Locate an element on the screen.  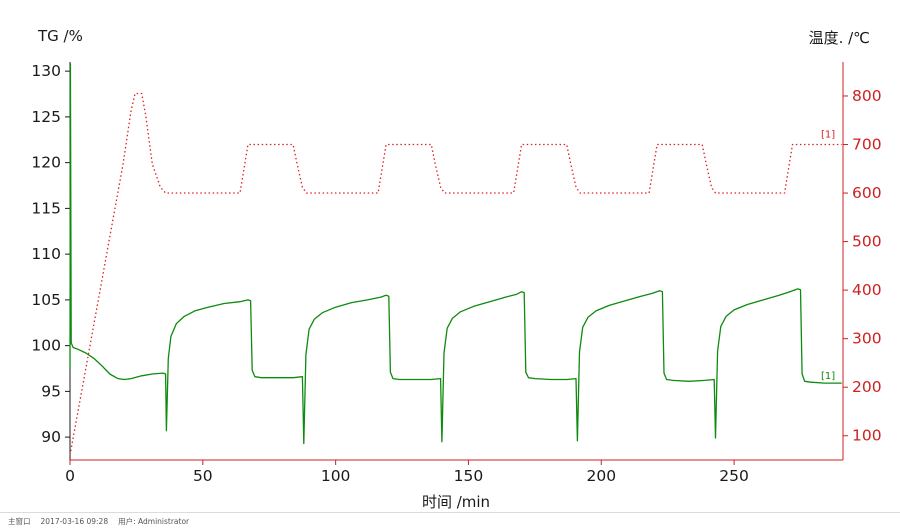
x-tick-label: 50 is located at coordinates (203, 476).